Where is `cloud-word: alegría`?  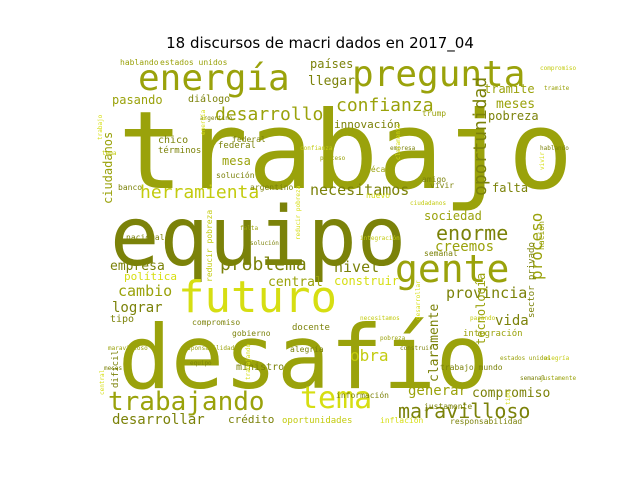 cloud-word: alegría is located at coordinates (307, 349).